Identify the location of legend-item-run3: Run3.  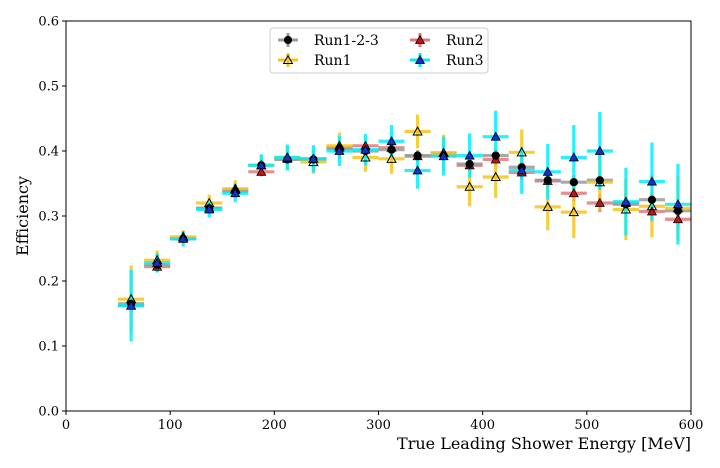
(446, 61).